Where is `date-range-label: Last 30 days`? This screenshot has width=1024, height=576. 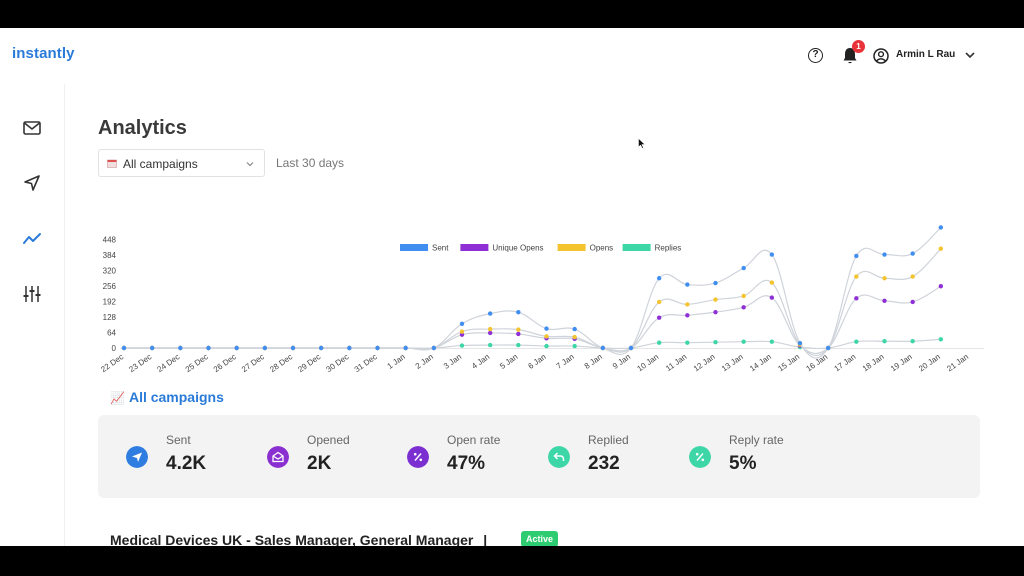
date-range-label: Last 30 days is located at coordinates (310, 163).